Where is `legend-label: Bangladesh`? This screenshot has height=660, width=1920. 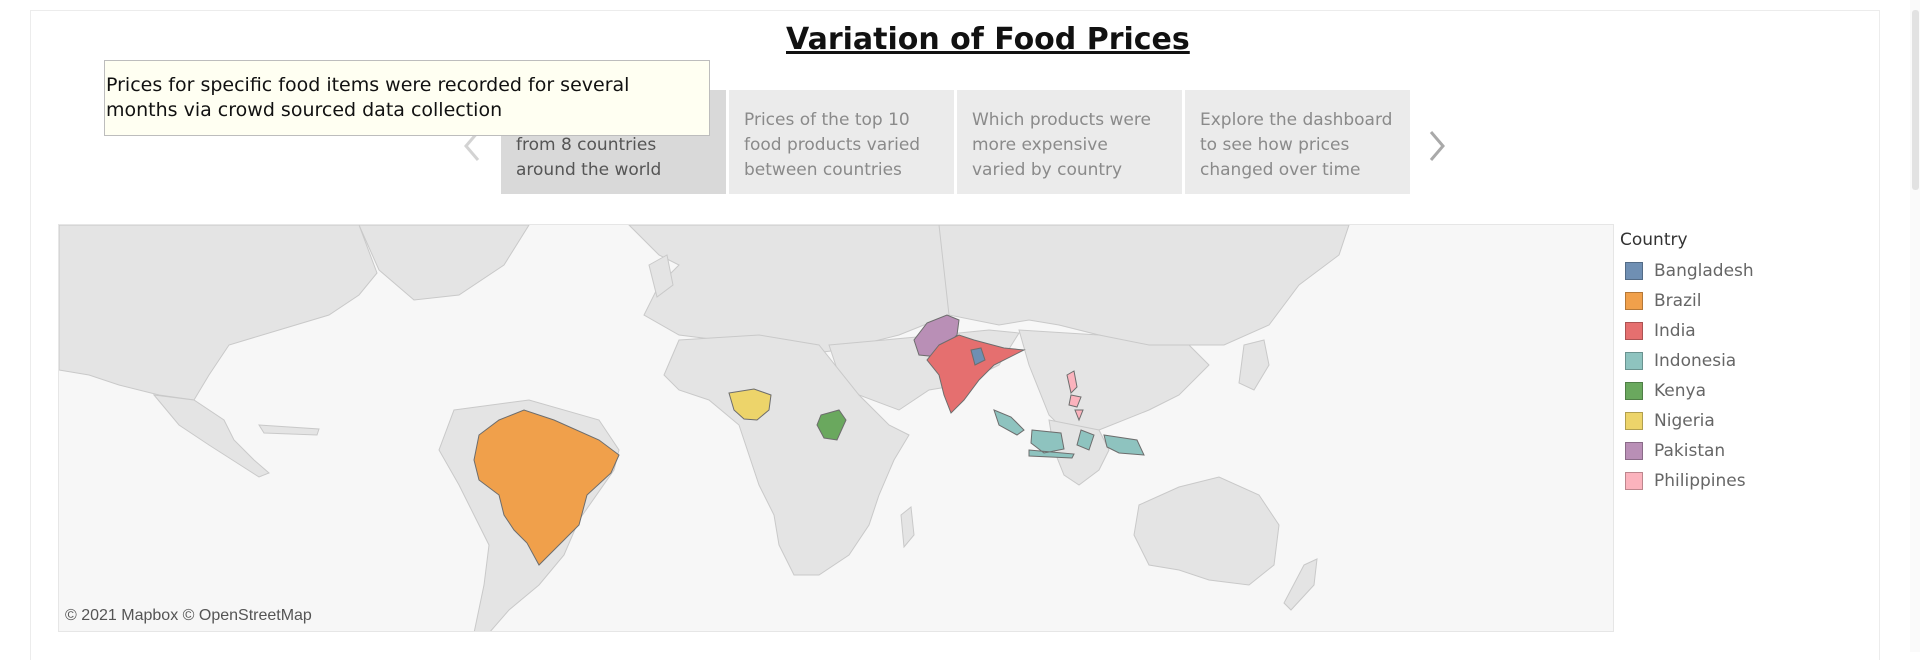
legend-label: Bangladesh is located at coordinates (1704, 271).